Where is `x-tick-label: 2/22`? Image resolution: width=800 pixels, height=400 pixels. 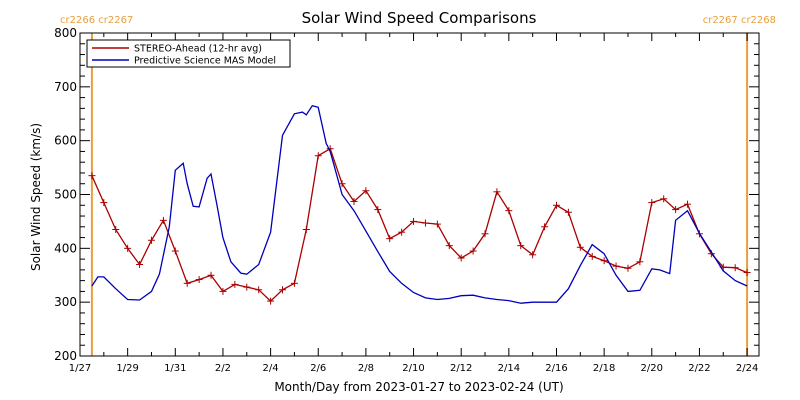
x-tick-label: 2/22 is located at coordinates (699, 368).